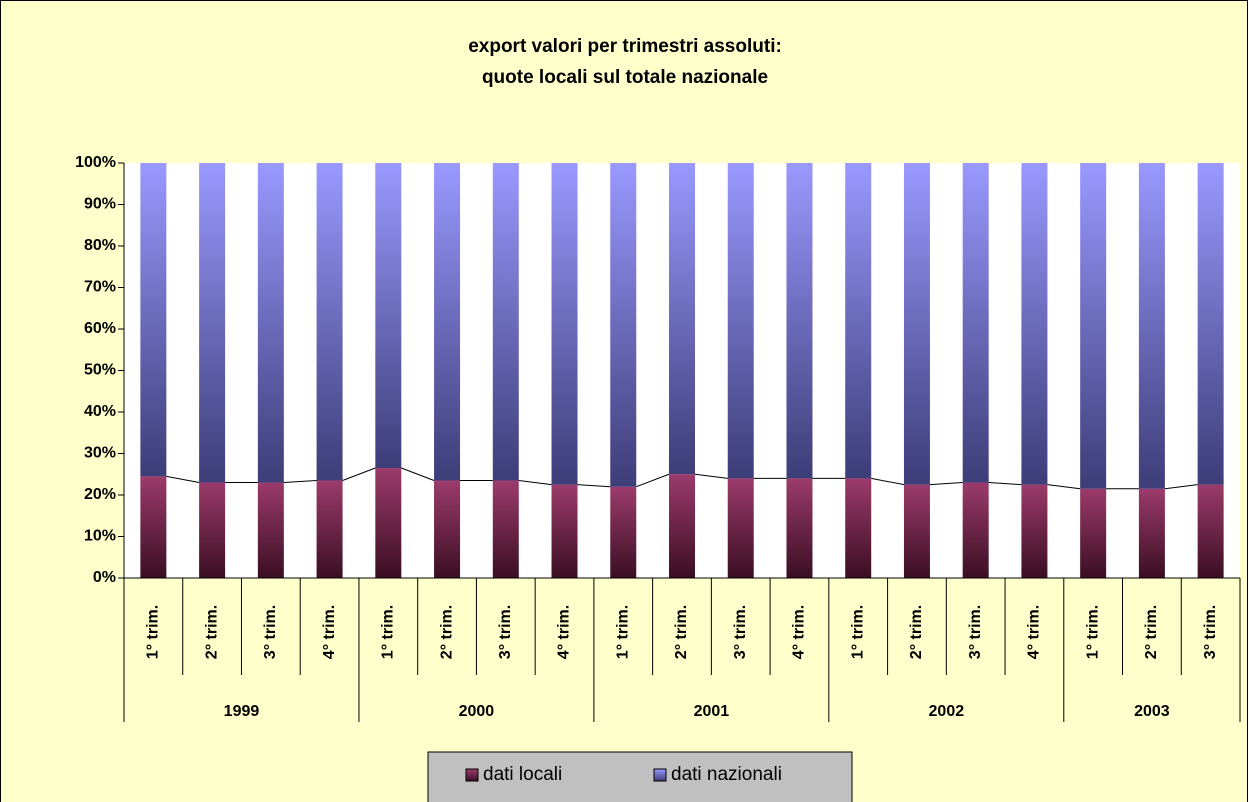 The image size is (1249, 802). What do you see at coordinates (522, 774) in the screenshot?
I see `legend-label: dati locali` at bounding box center [522, 774].